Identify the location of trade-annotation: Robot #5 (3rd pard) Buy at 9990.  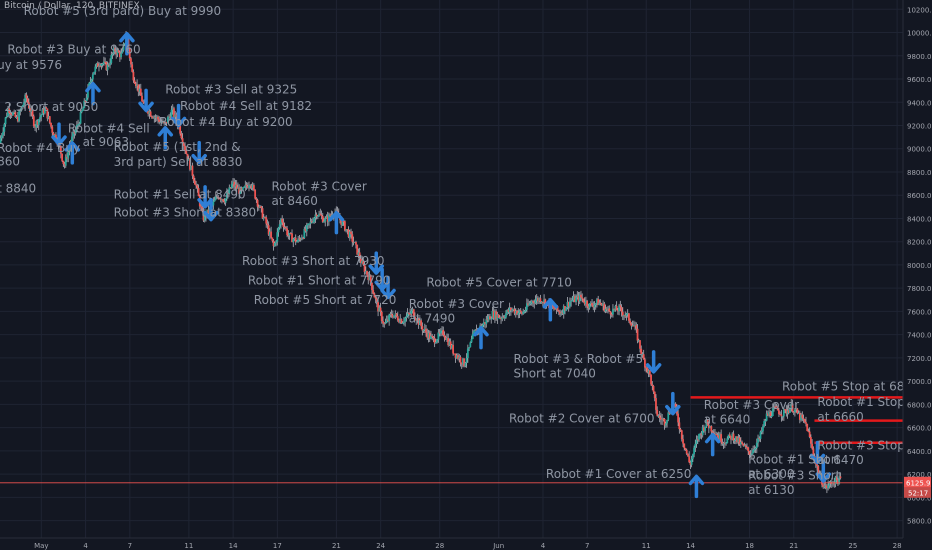
(123, 11).